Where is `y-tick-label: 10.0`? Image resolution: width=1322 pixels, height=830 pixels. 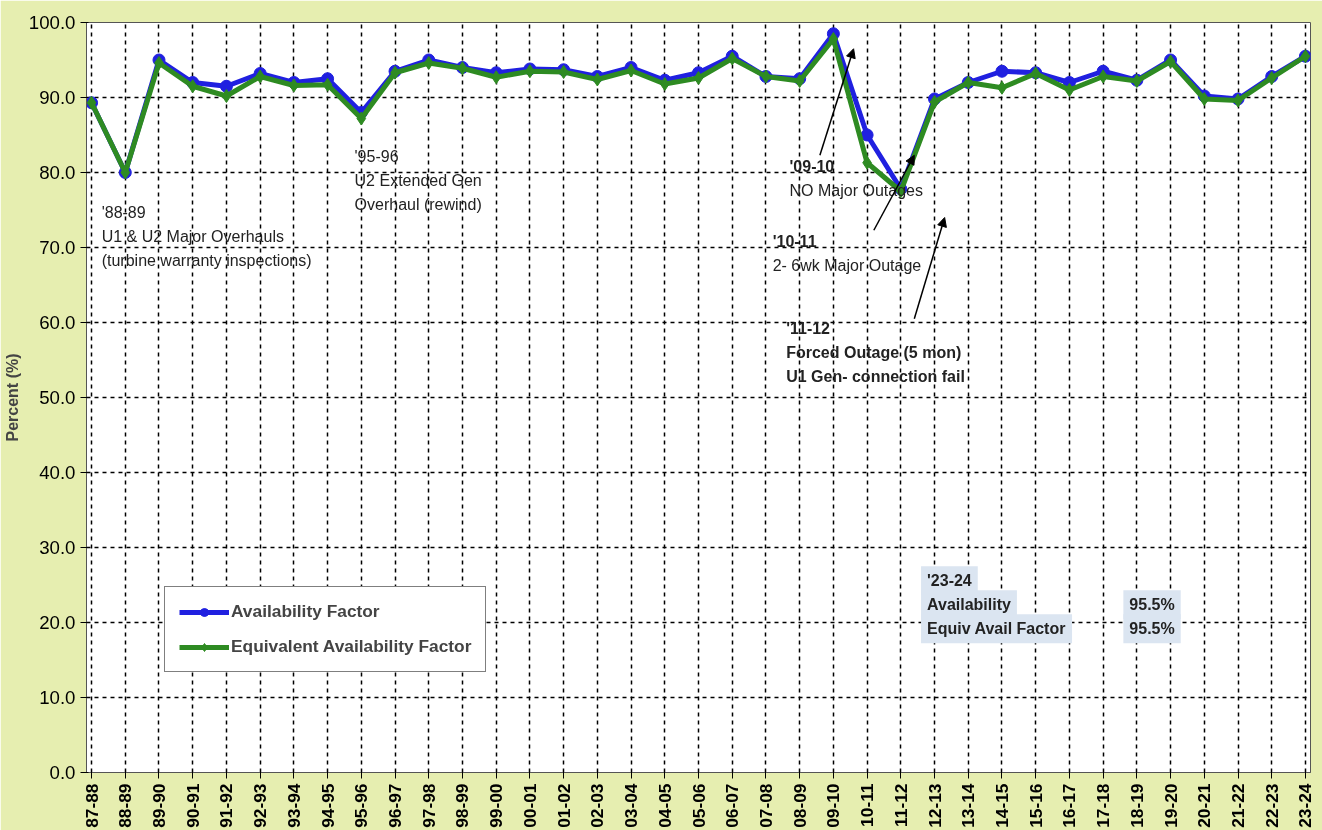 y-tick-label: 10.0 is located at coordinates (57, 697).